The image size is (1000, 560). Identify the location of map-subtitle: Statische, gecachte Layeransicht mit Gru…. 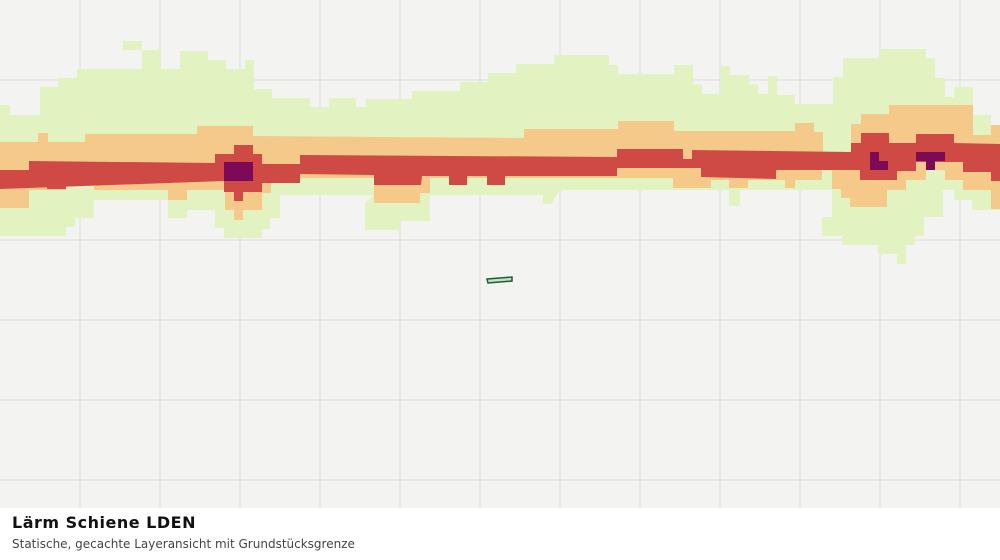
(183, 544).